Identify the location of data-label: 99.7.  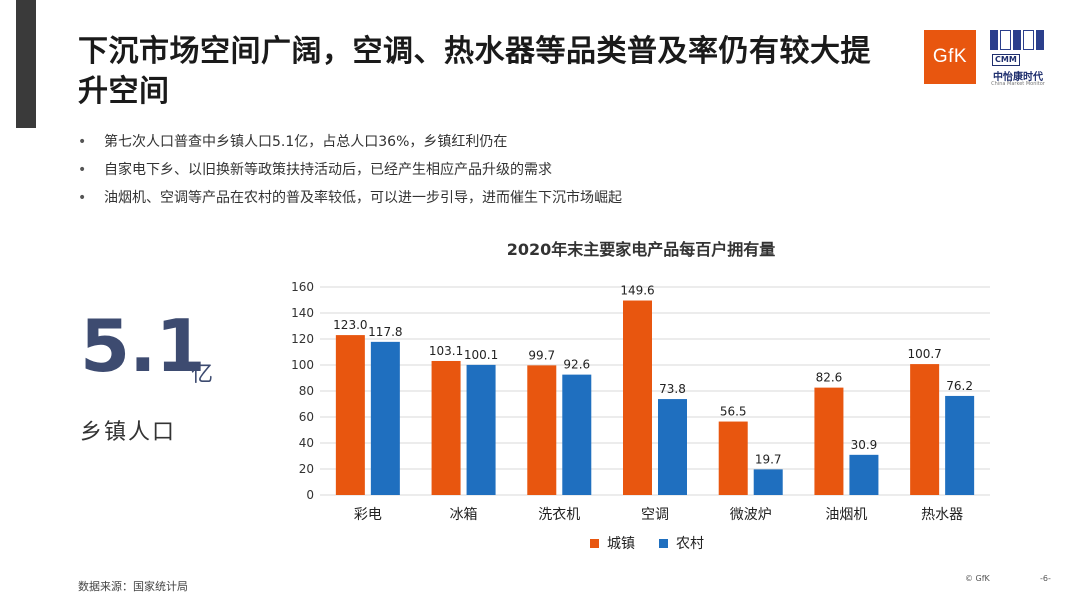
(541, 355).